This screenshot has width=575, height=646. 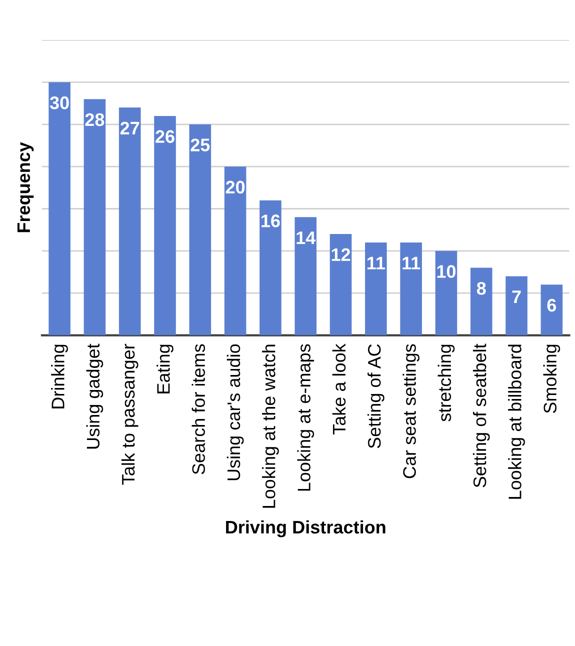 I want to click on x-tick-label: Talk to passanger, so click(x=129, y=414).